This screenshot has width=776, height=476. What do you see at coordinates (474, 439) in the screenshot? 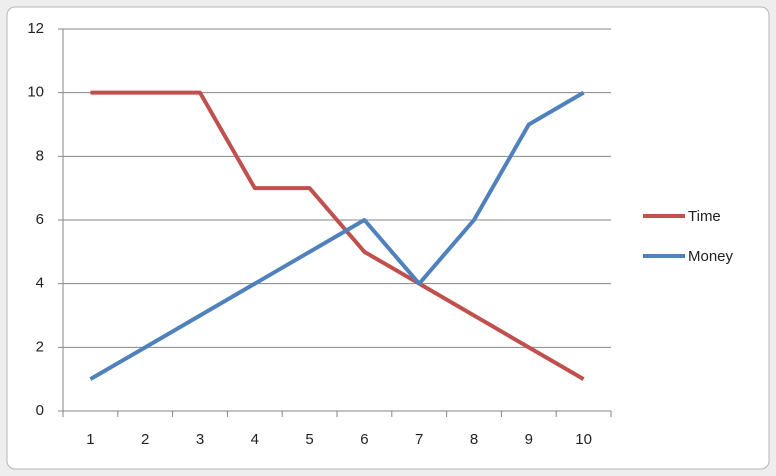
I see `x-tick-label: 8` at bounding box center [474, 439].